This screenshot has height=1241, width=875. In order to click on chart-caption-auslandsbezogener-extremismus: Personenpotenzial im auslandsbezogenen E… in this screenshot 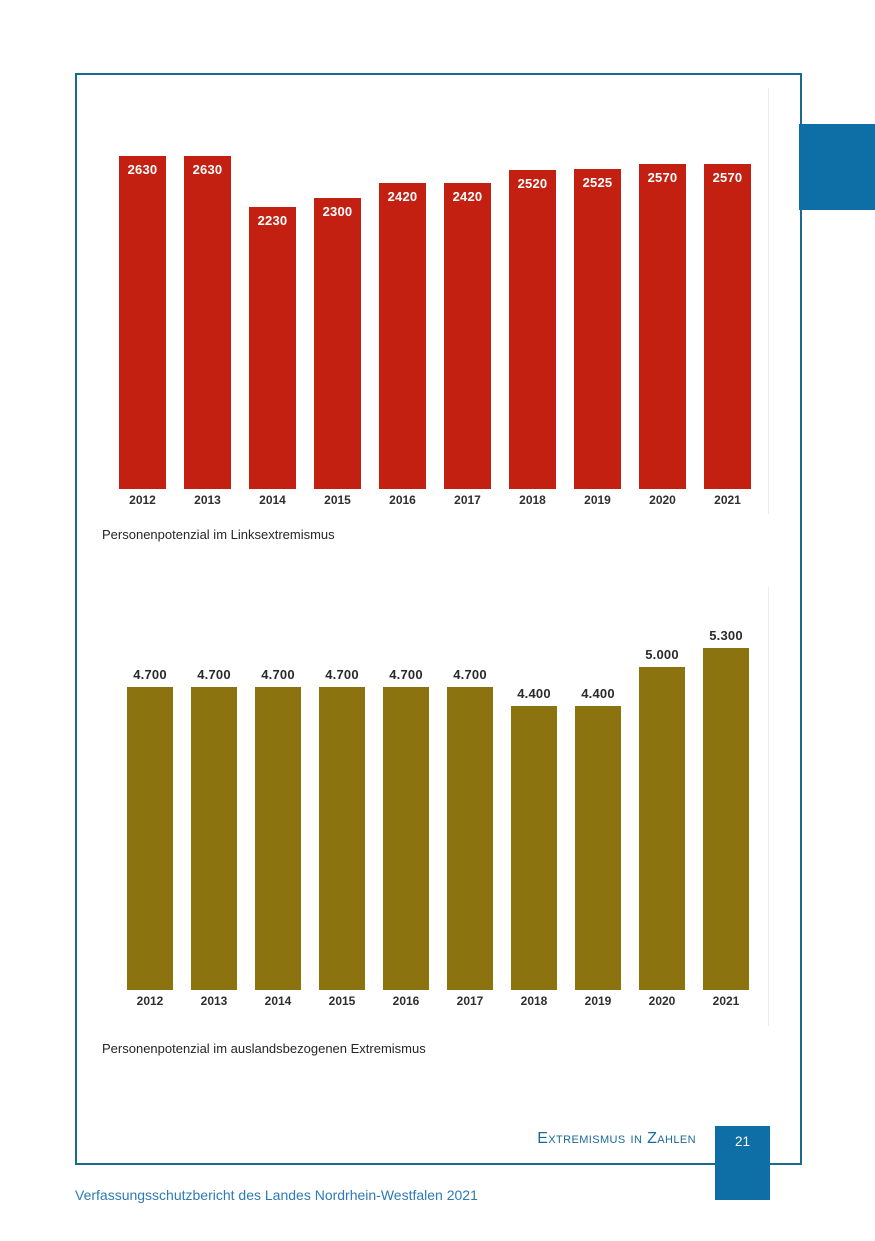, I will do `click(264, 1048)`.